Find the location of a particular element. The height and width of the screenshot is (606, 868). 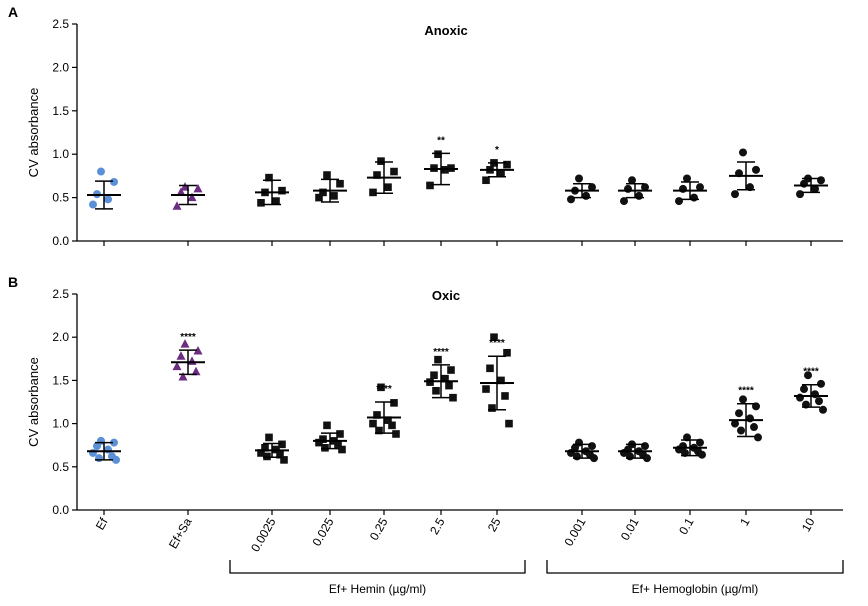

y-tick-label: 0.5 is located at coordinates (60, 467).